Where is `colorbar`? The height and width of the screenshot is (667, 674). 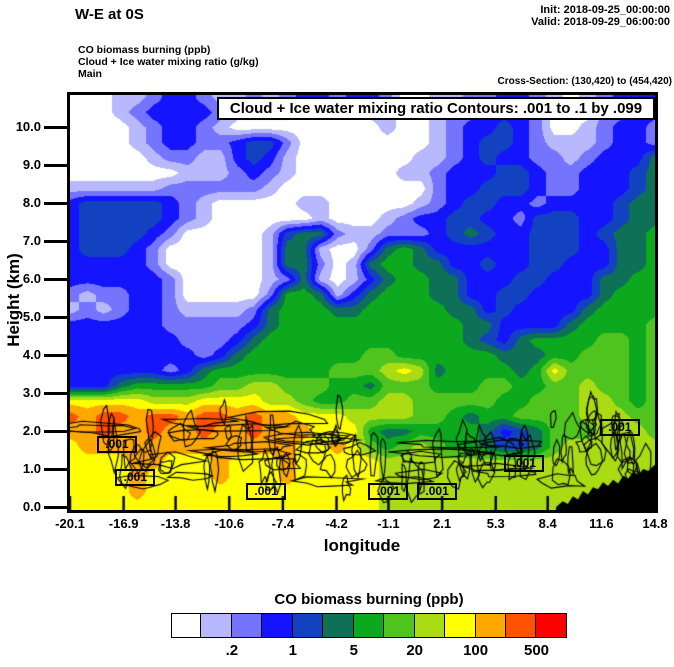
colorbar is located at coordinates (369, 625).